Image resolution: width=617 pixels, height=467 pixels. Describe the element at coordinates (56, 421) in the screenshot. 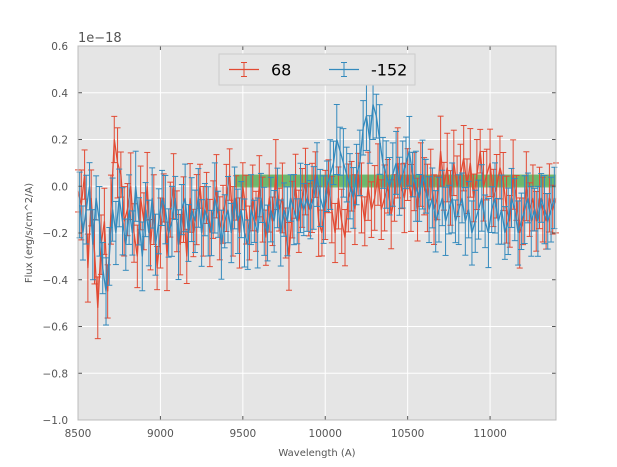

I see `y-tick-label: −1.0` at that location.